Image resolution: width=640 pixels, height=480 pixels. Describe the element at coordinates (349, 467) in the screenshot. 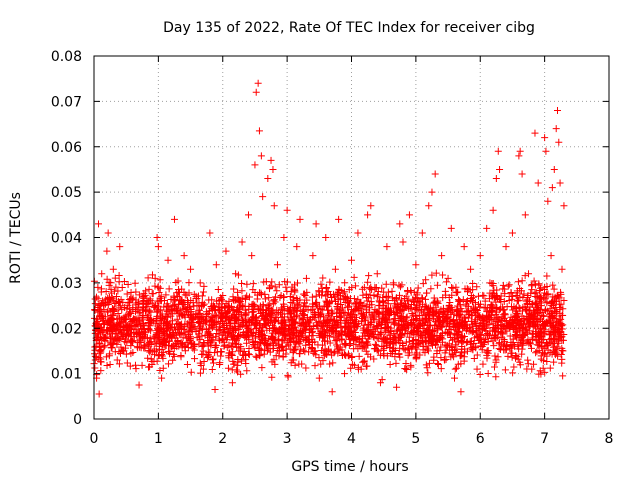

I see `x-axis-label: GPS time / hours` at that location.